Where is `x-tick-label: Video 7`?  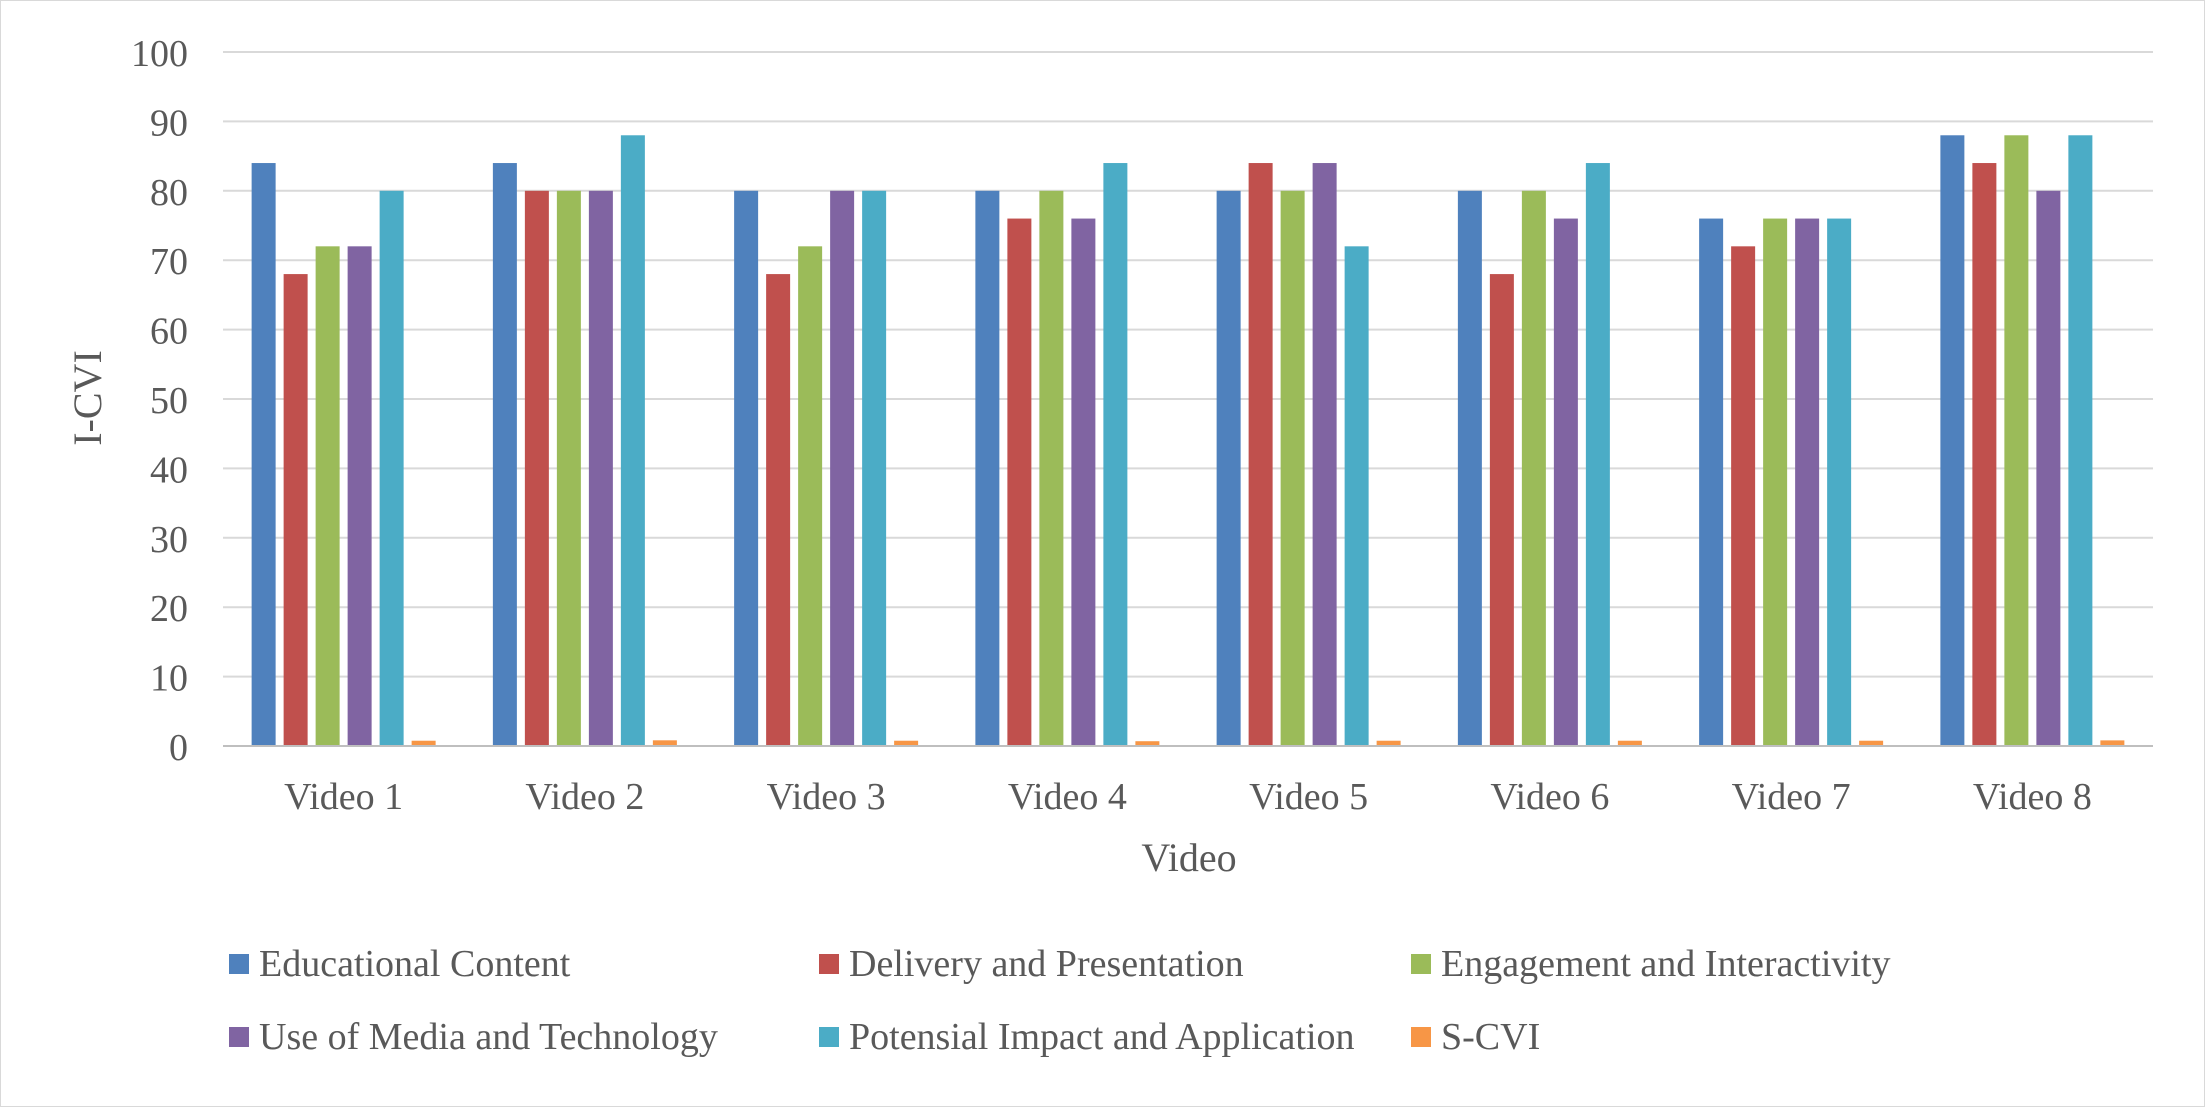
x-tick-label: Video 7 is located at coordinates (1791, 797).